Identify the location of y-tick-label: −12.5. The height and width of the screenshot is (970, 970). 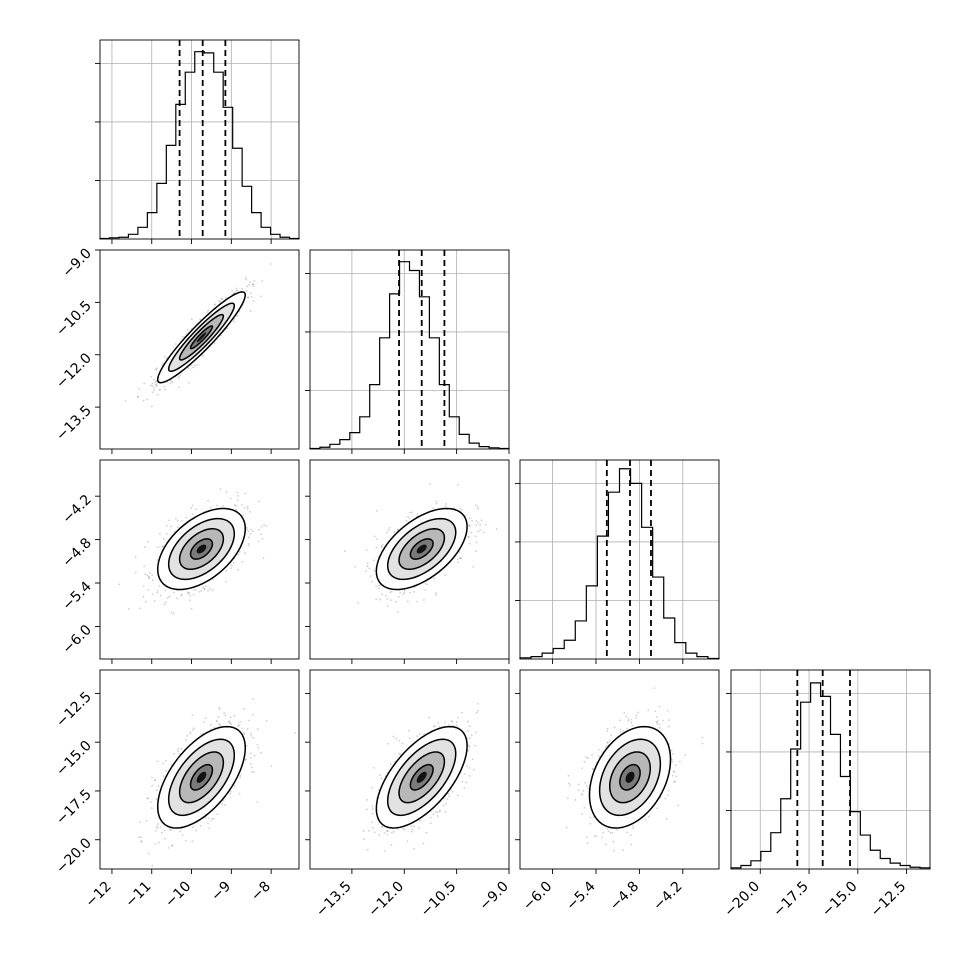
(74, 710).